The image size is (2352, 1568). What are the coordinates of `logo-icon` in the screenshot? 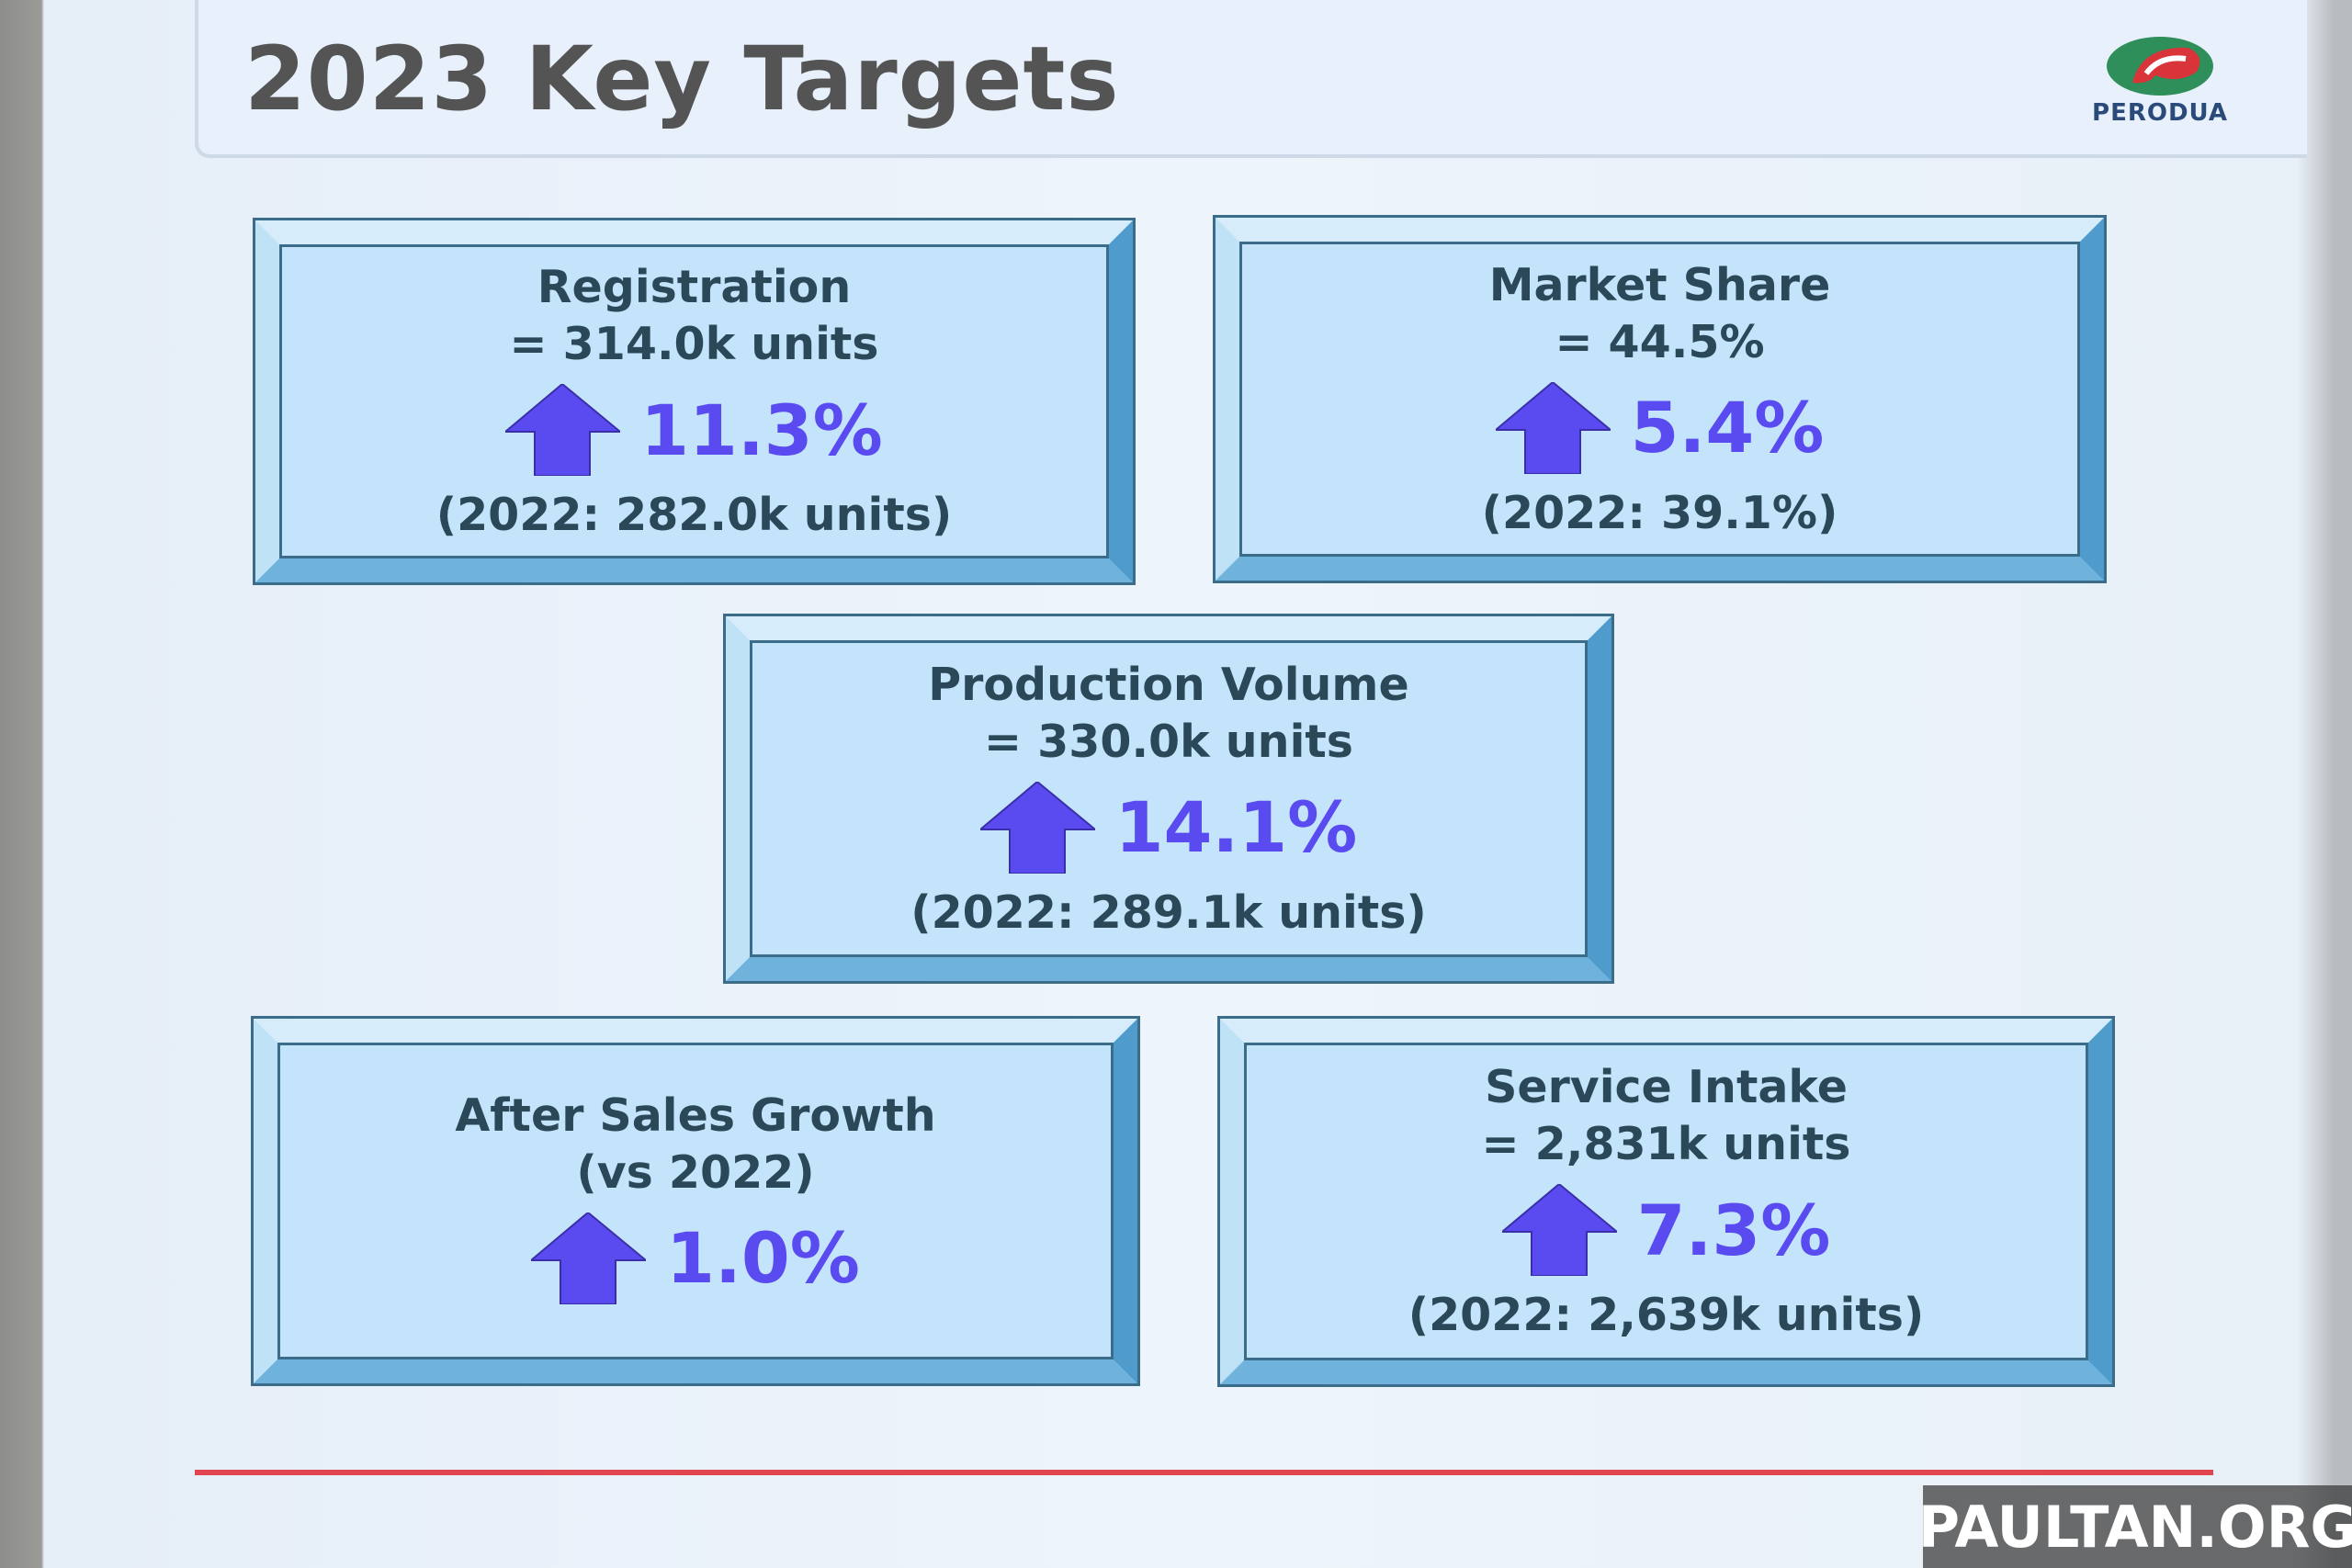 It's located at (2160, 67).